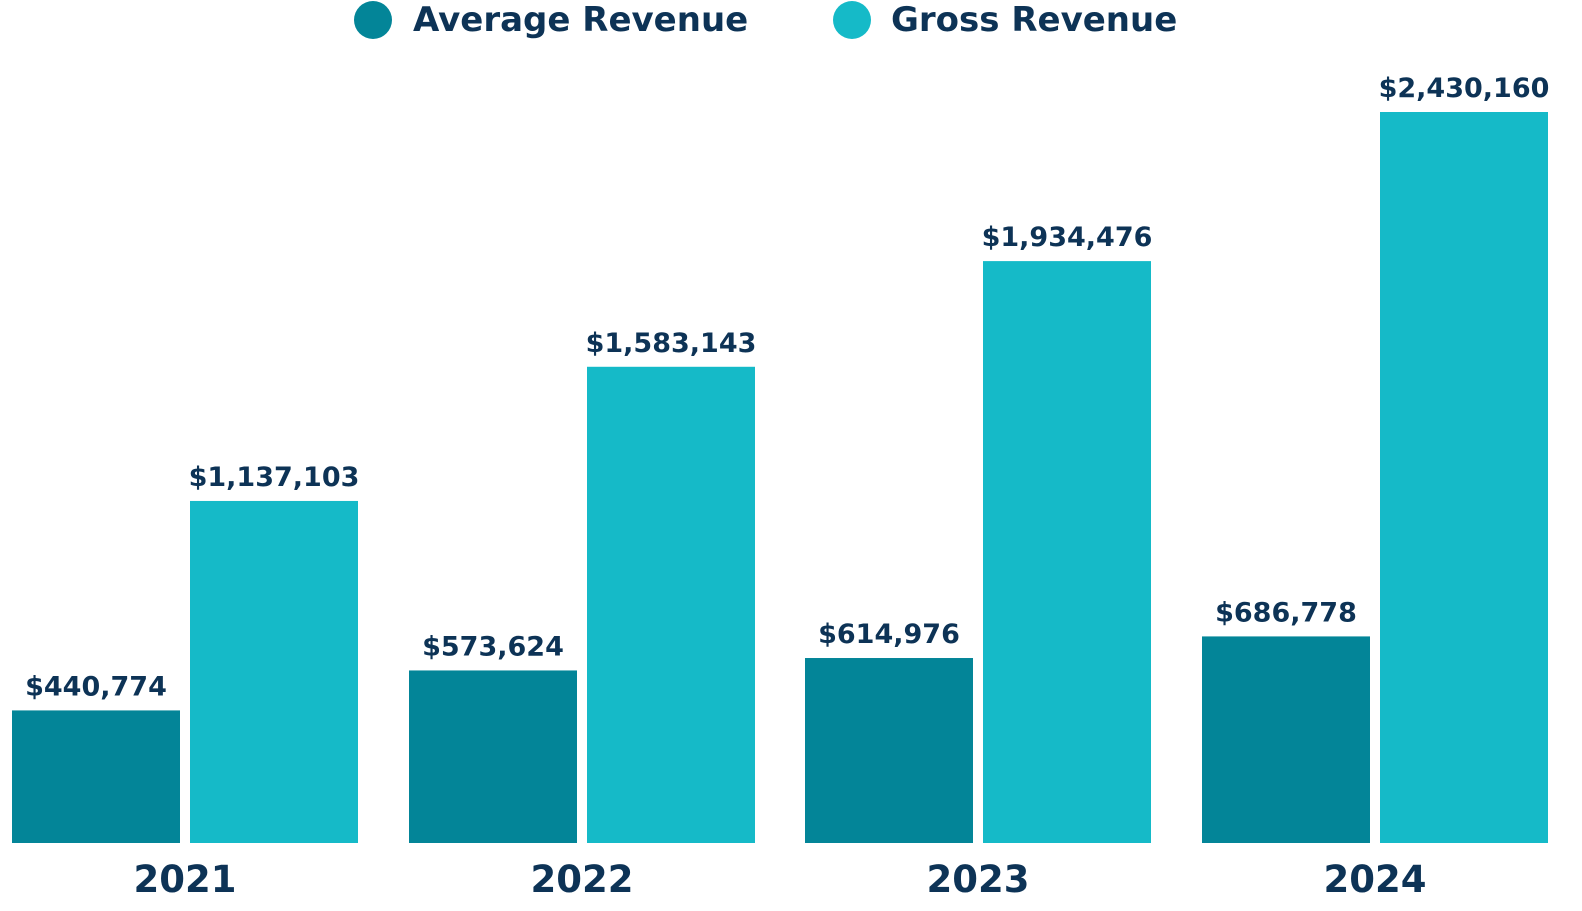 This screenshot has height=911, width=1582. What do you see at coordinates (889, 750) in the screenshot?
I see `bar-average-revenue-2023` at bounding box center [889, 750].